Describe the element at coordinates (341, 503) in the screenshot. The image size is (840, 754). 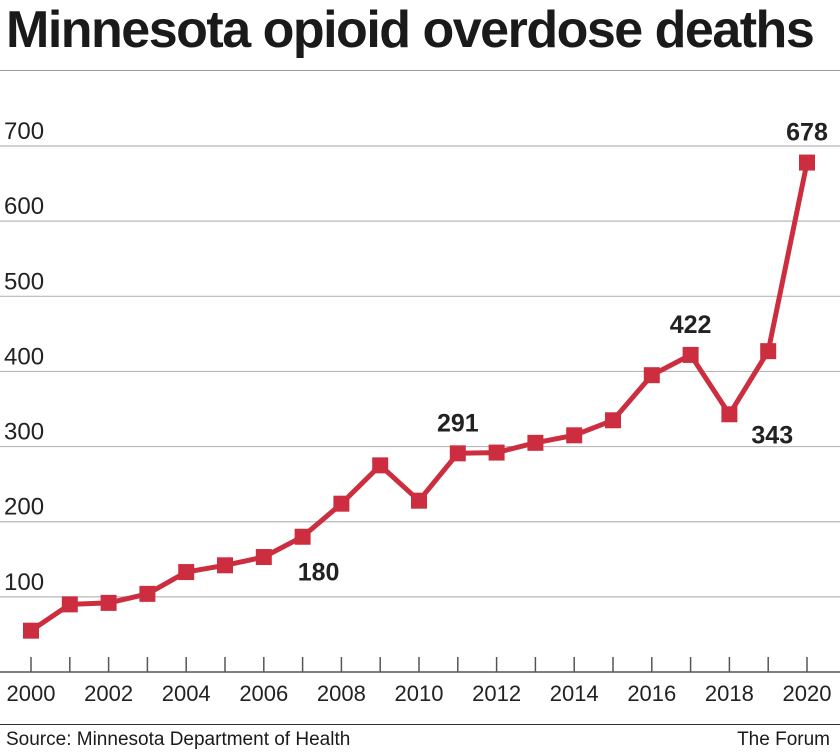
I see `data-point-2008` at that location.